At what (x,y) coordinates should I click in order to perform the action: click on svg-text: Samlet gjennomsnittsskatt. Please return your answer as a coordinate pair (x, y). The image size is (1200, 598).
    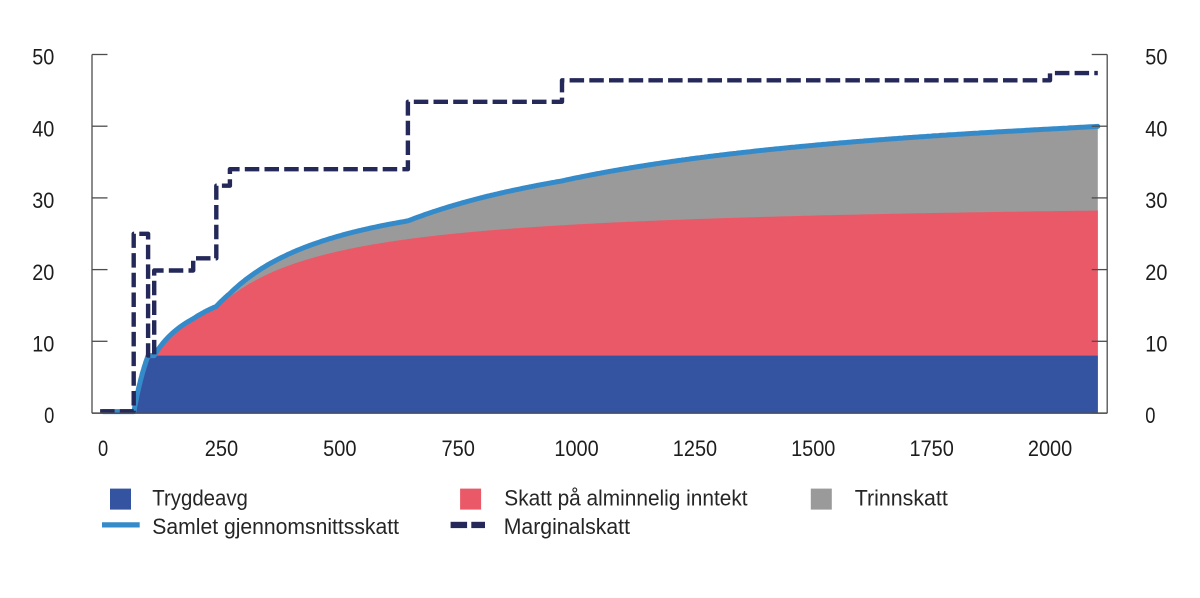
    Looking at the image, I should click on (275, 526).